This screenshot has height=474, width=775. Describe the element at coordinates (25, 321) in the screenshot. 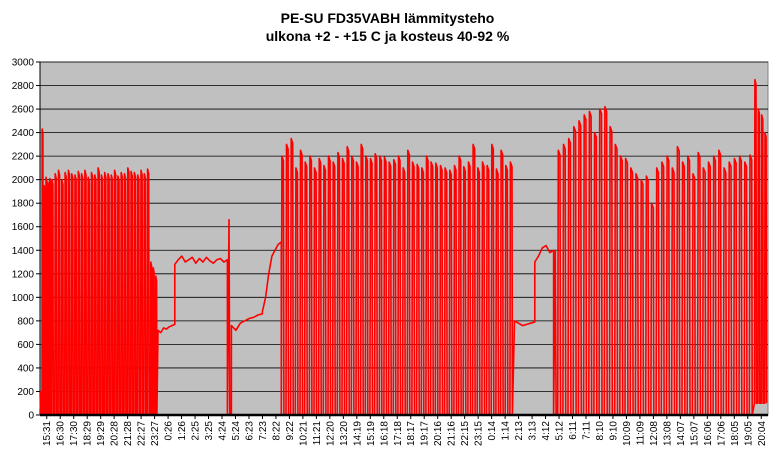

I see `y-tick-label: 800` at that location.